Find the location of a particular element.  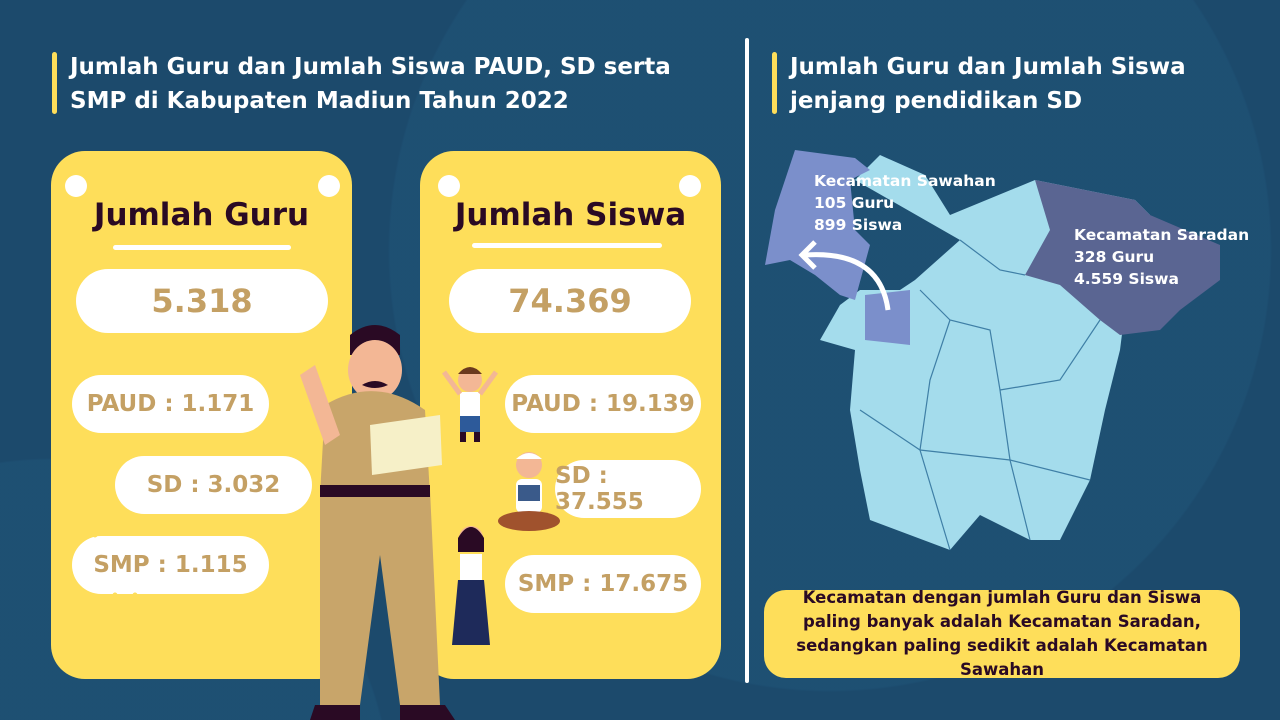

siswa-total: 74.369 is located at coordinates (570, 301).